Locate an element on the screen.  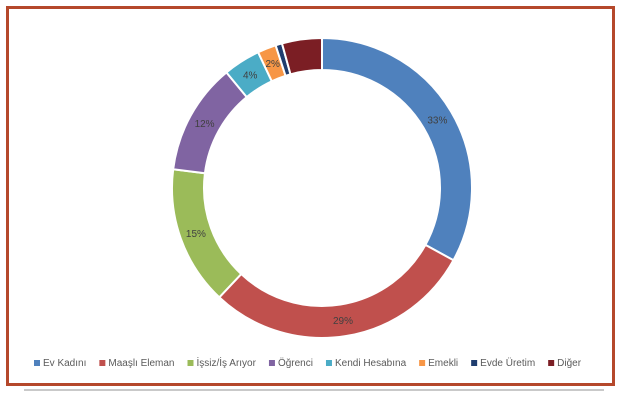
legend-swatch-evde-uretim is located at coordinates (474, 363).